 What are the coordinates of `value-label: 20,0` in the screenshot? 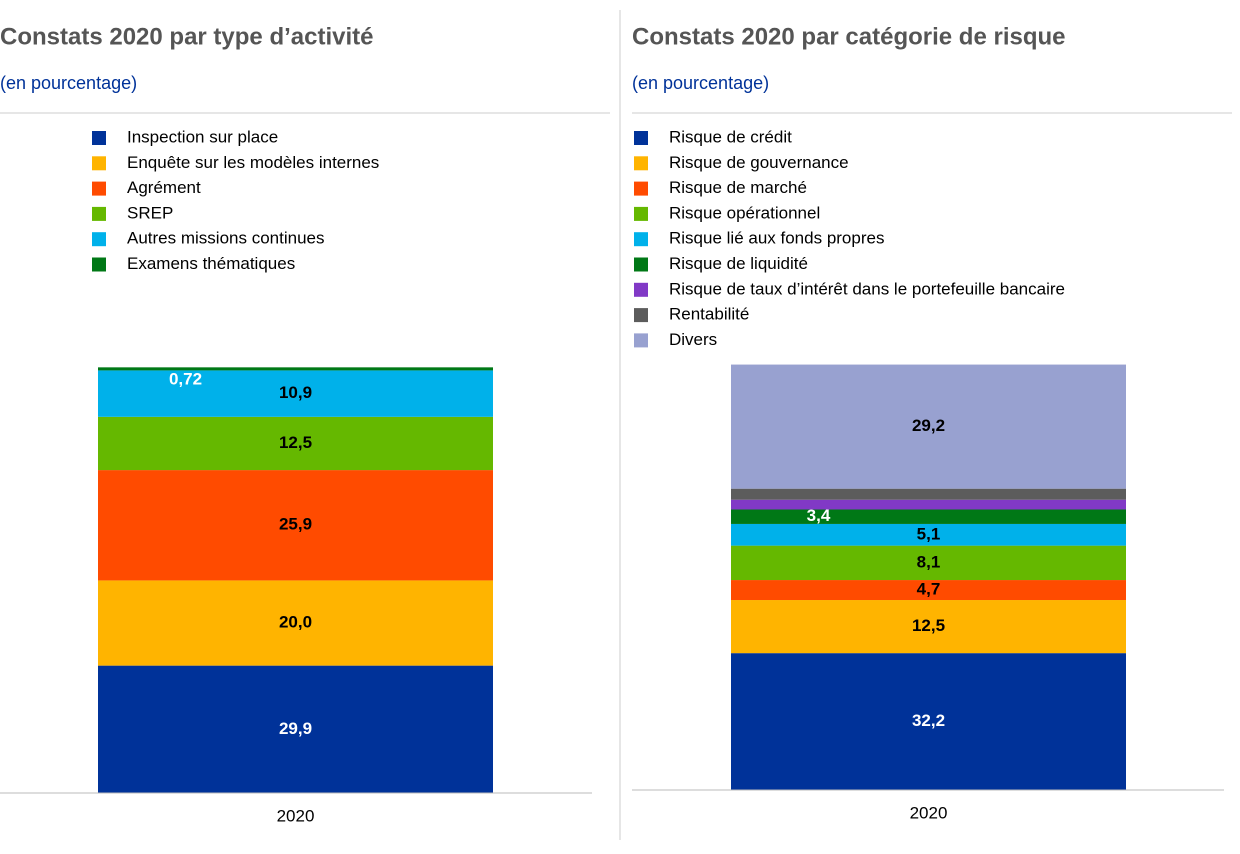 It's located at (295, 622).